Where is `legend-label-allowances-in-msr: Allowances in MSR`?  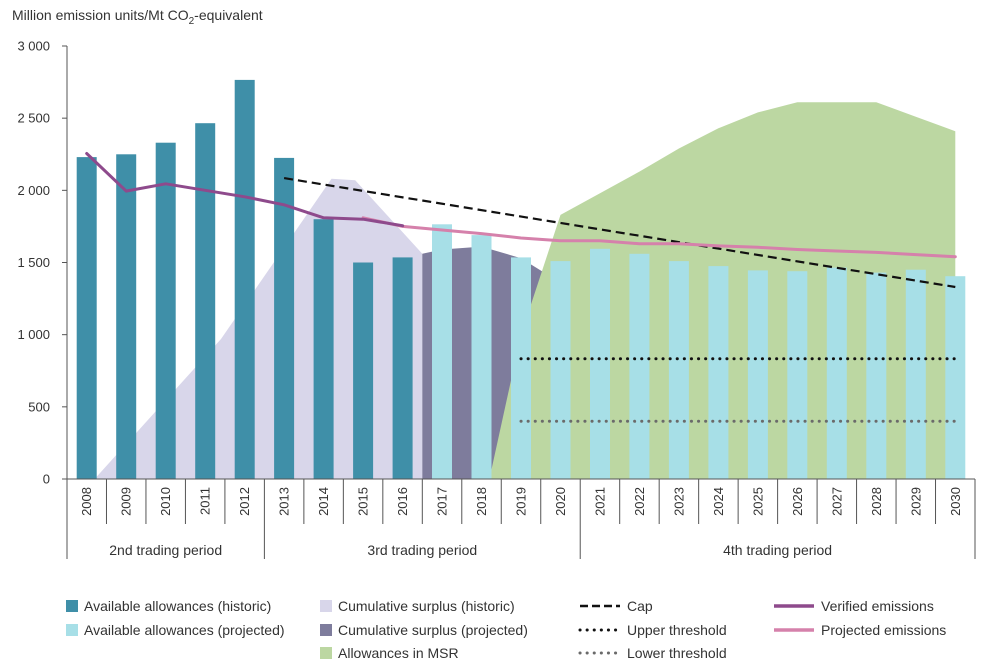 legend-label-allowances-in-msr: Allowances in MSR is located at coordinates (398, 653).